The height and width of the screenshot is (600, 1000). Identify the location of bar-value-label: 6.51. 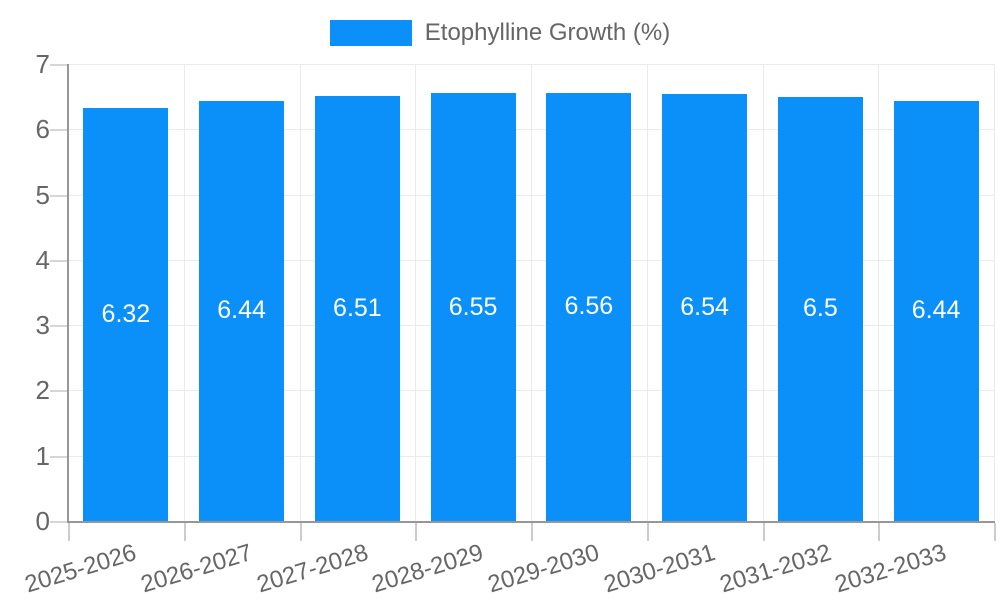
(357, 308).